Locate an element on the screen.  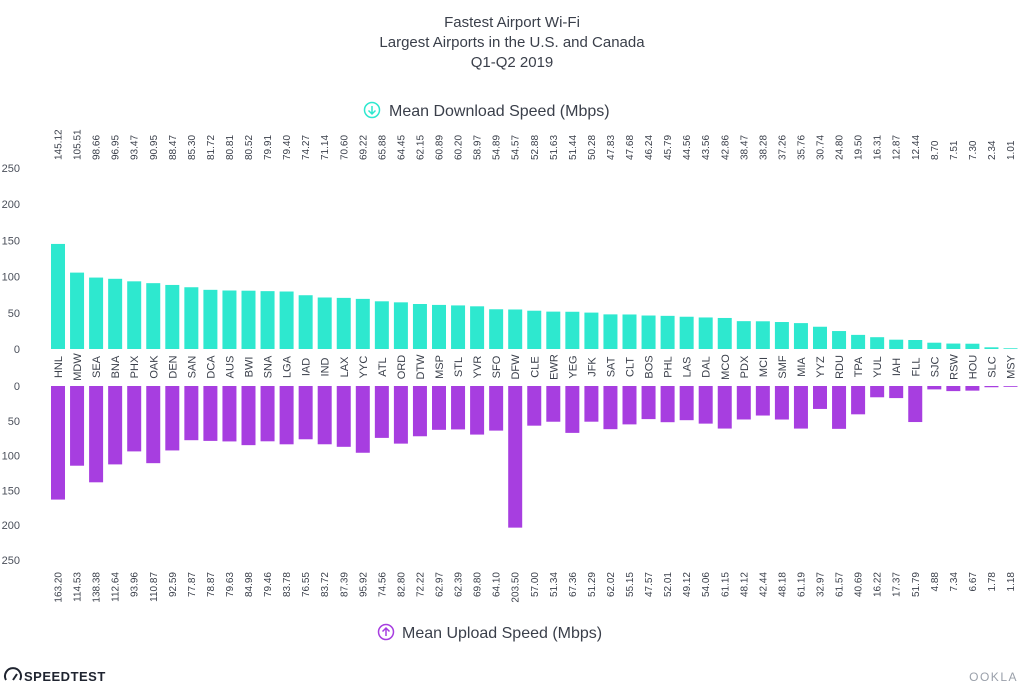
download-bar-mdw is located at coordinates (77, 310).